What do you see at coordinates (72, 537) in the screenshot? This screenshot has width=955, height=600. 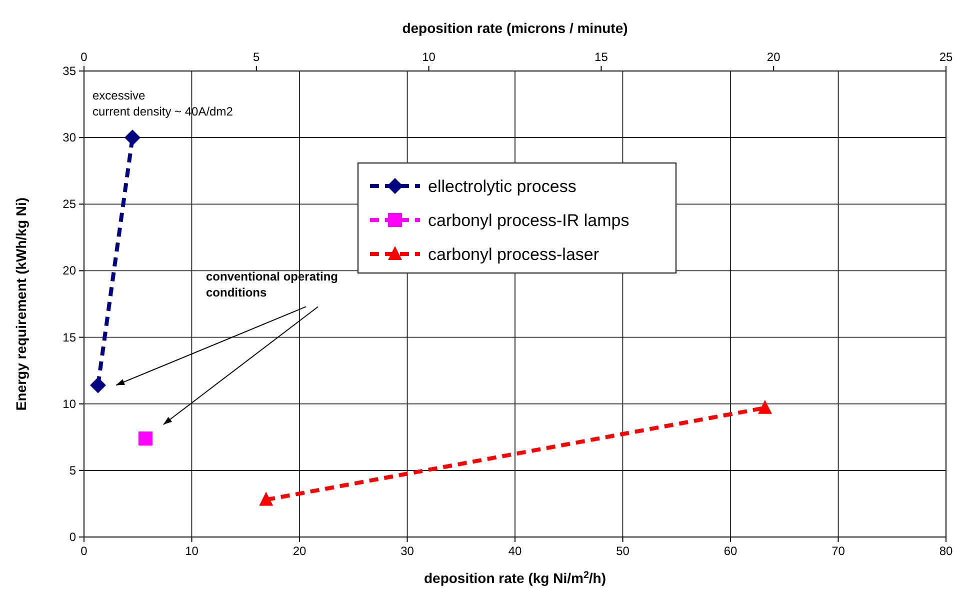 I see `y-tick-label: 0` at bounding box center [72, 537].